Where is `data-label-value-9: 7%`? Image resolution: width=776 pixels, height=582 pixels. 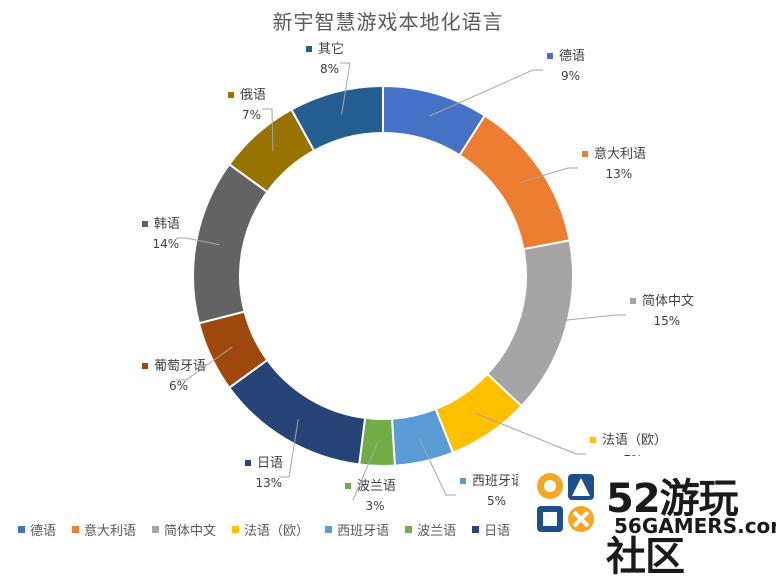 data-label-value-9: 7% is located at coordinates (251, 115).